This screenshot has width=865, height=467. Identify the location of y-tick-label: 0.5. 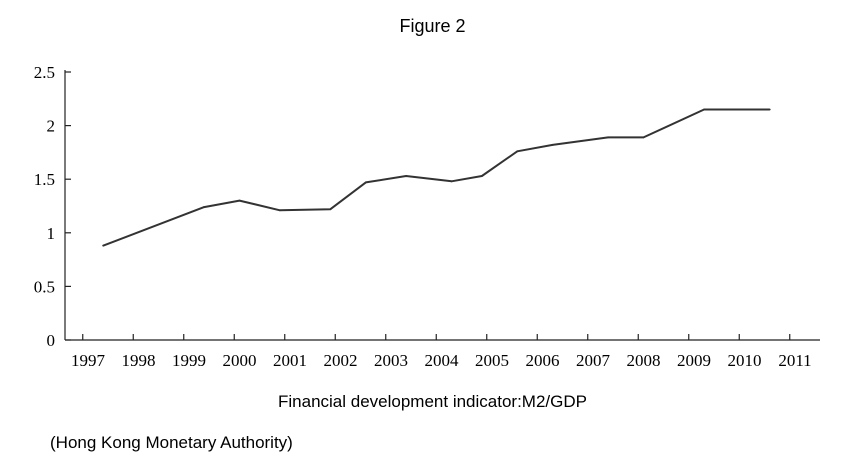
(44, 286).